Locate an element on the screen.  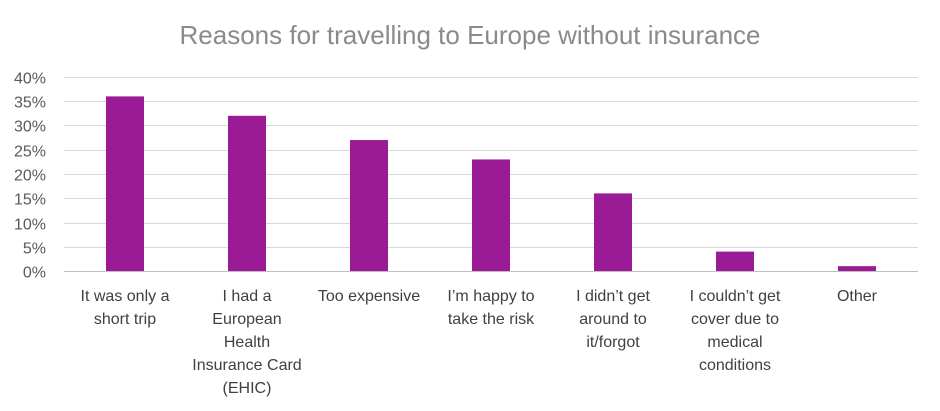
y-tick-label: 40% is located at coordinates (30, 79).